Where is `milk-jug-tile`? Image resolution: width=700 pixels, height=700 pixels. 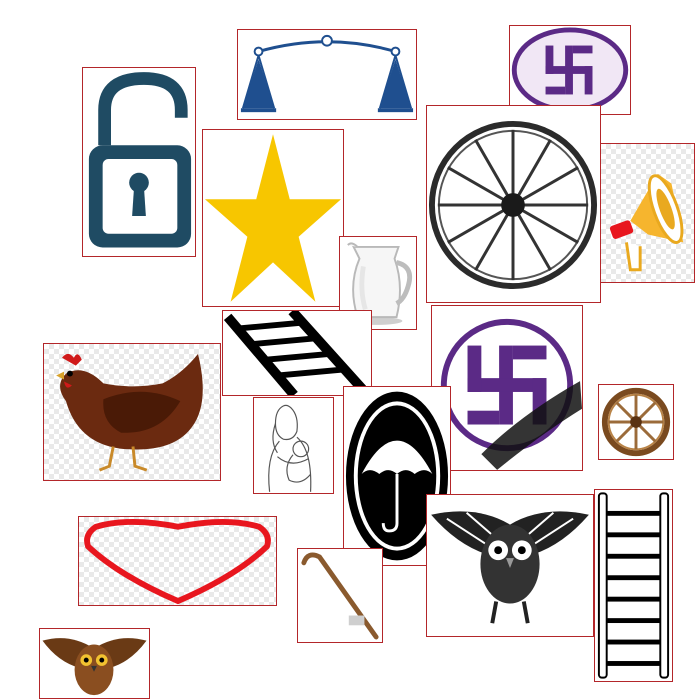
milk-jug-tile is located at coordinates (378, 283).